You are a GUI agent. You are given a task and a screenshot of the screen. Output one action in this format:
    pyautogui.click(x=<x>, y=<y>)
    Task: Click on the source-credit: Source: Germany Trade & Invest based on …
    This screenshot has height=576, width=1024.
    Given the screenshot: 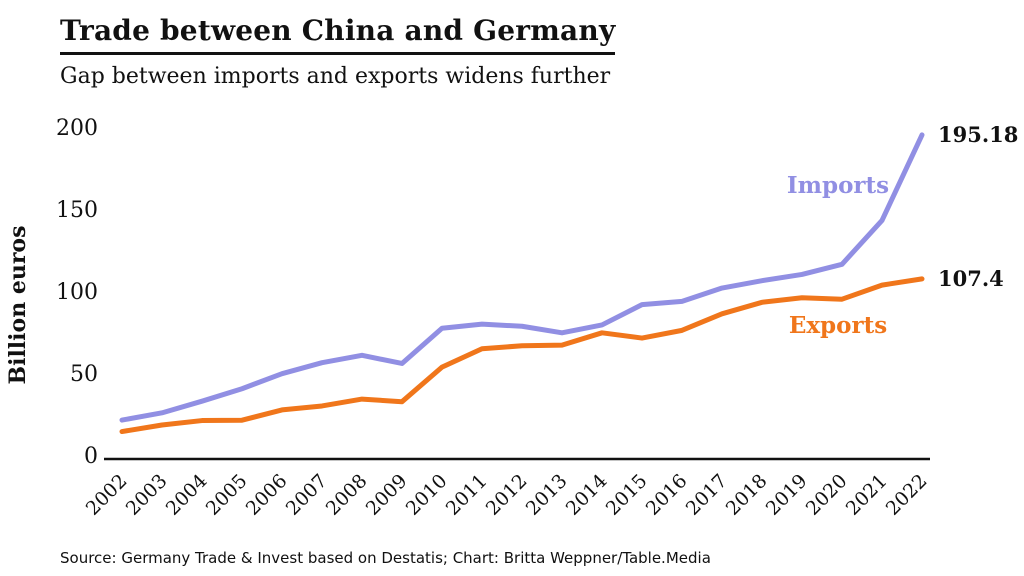 What is the action you would take?
    pyautogui.click(x=385, y=558)
    